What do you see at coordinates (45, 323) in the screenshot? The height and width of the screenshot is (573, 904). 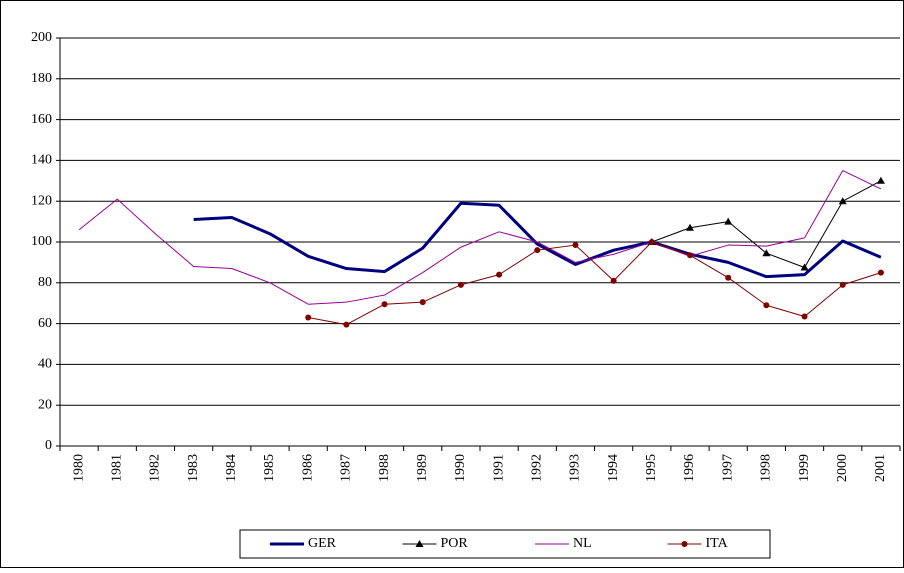 I see `y-tick-label: 60` at bounding box center [45, 323].